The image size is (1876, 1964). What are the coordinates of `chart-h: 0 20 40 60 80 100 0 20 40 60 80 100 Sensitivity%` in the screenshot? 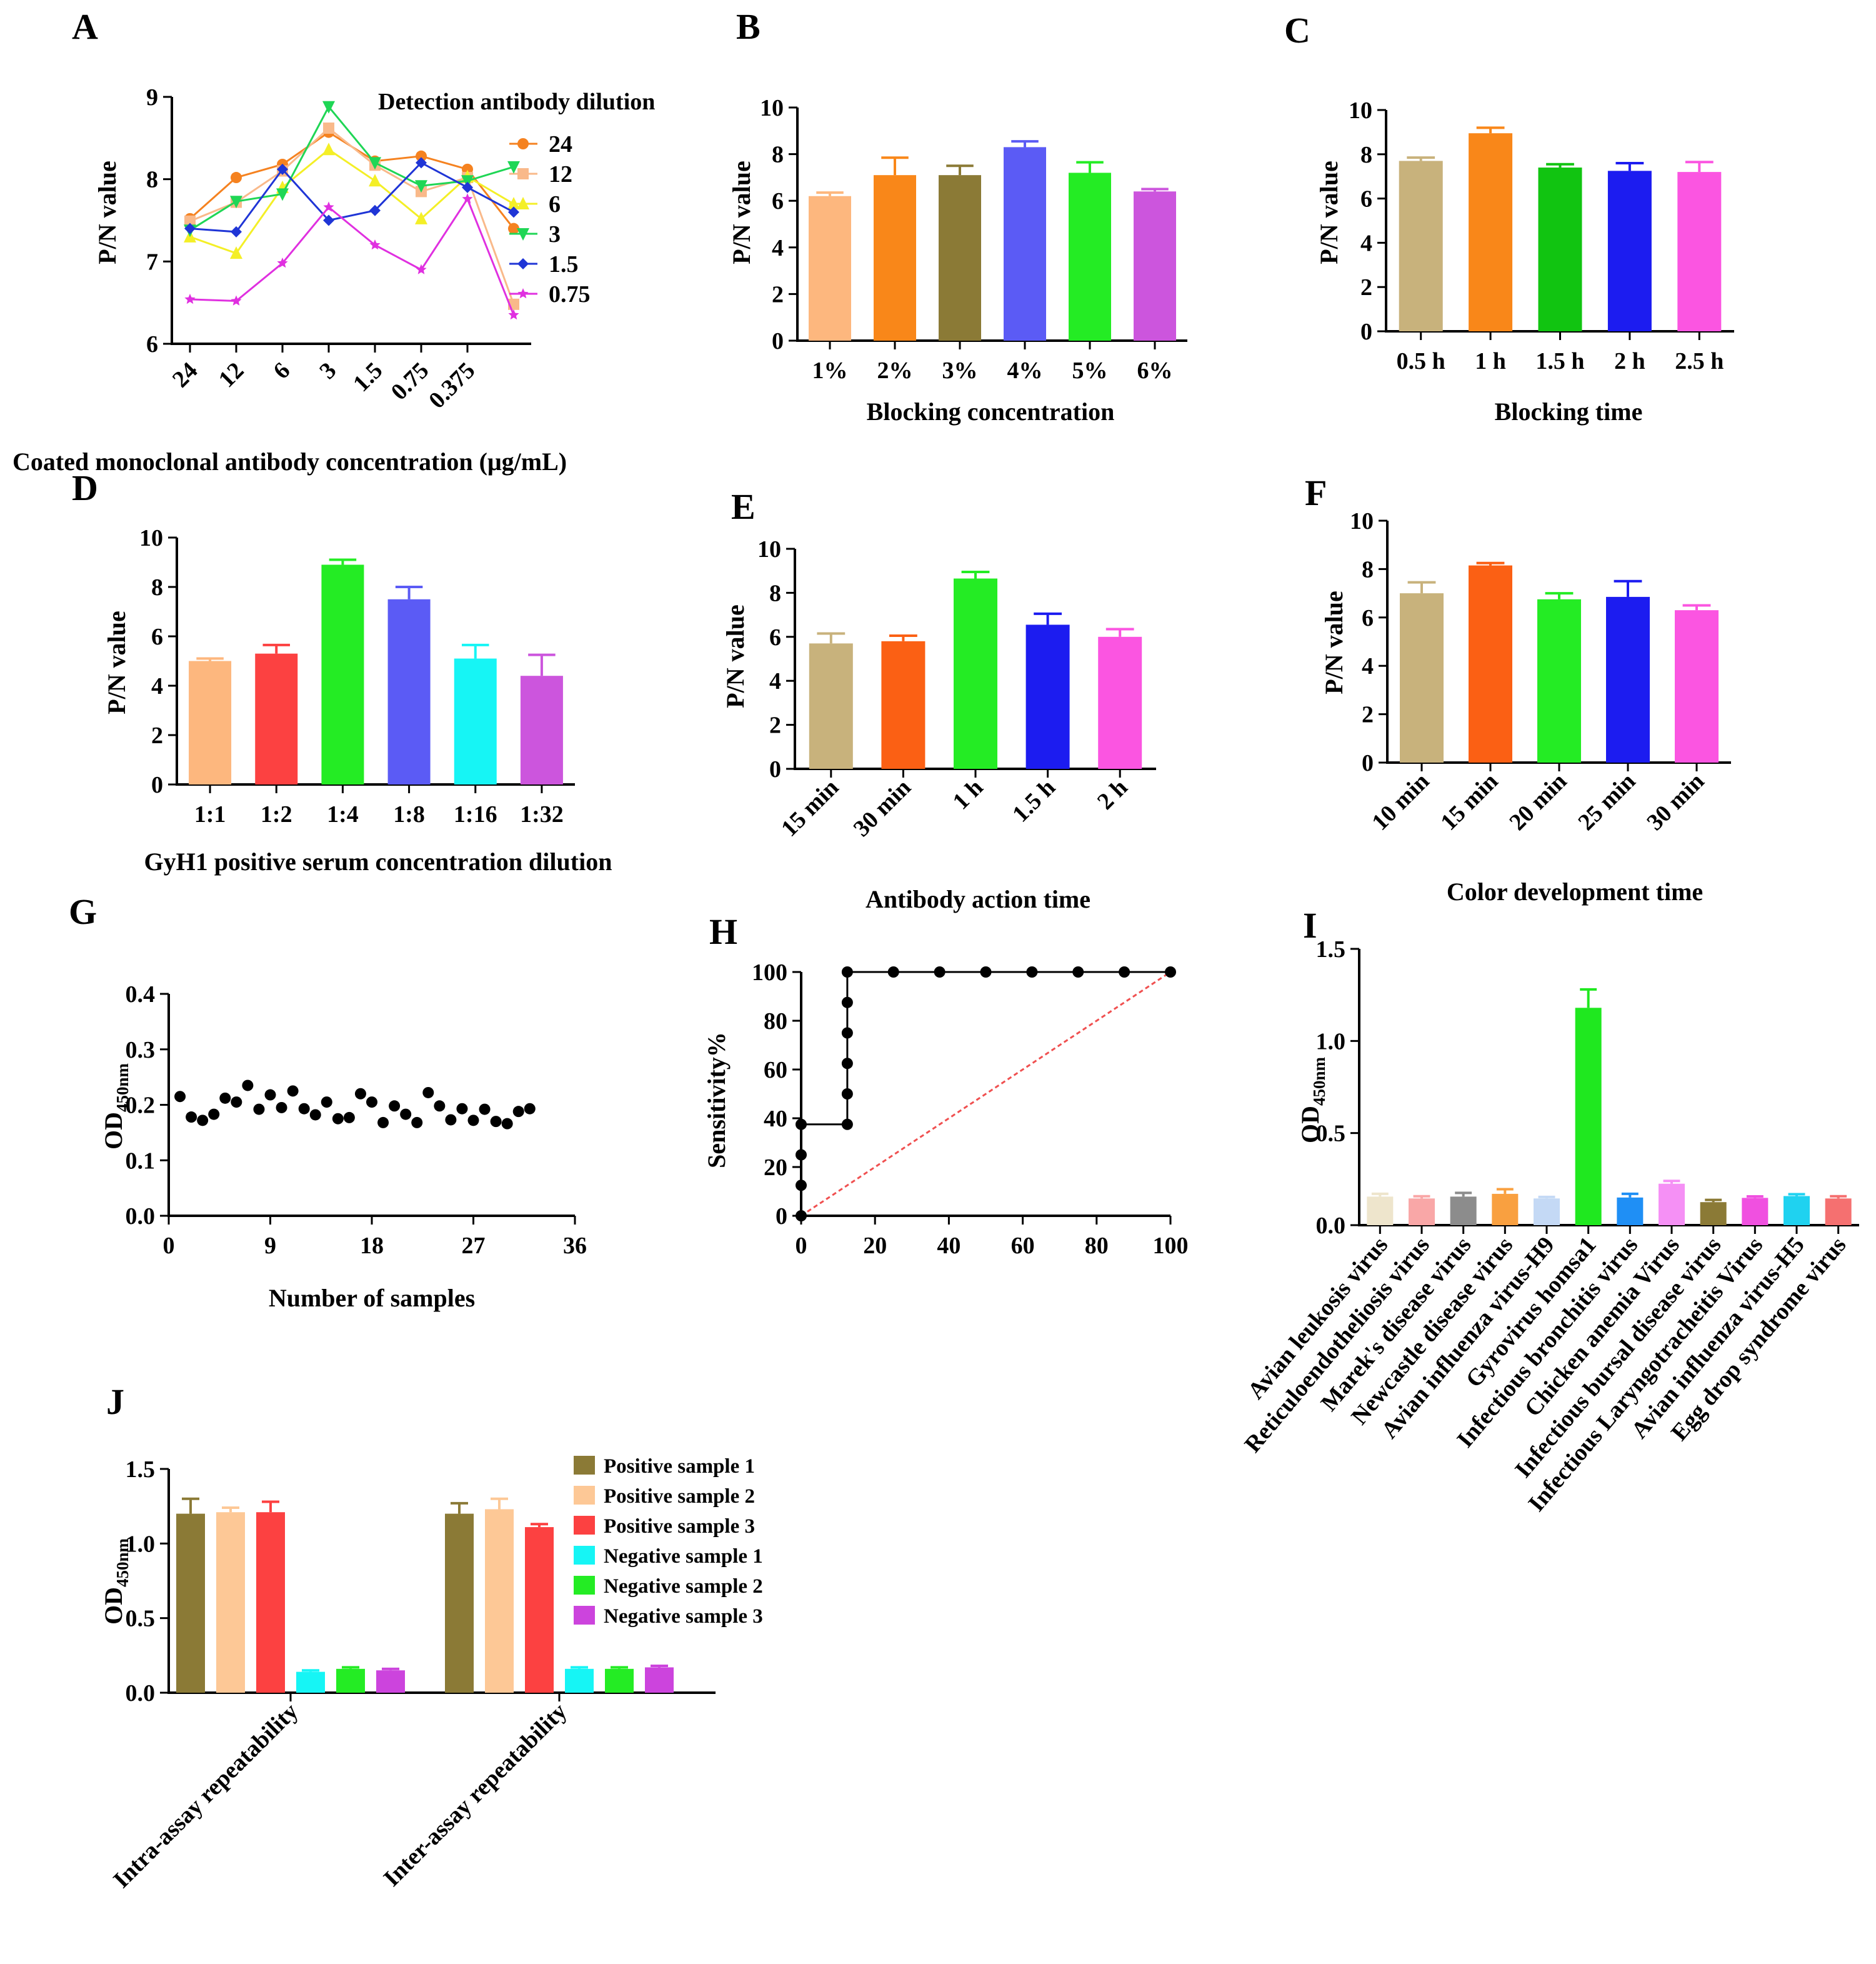 It's located at (945, 1109).